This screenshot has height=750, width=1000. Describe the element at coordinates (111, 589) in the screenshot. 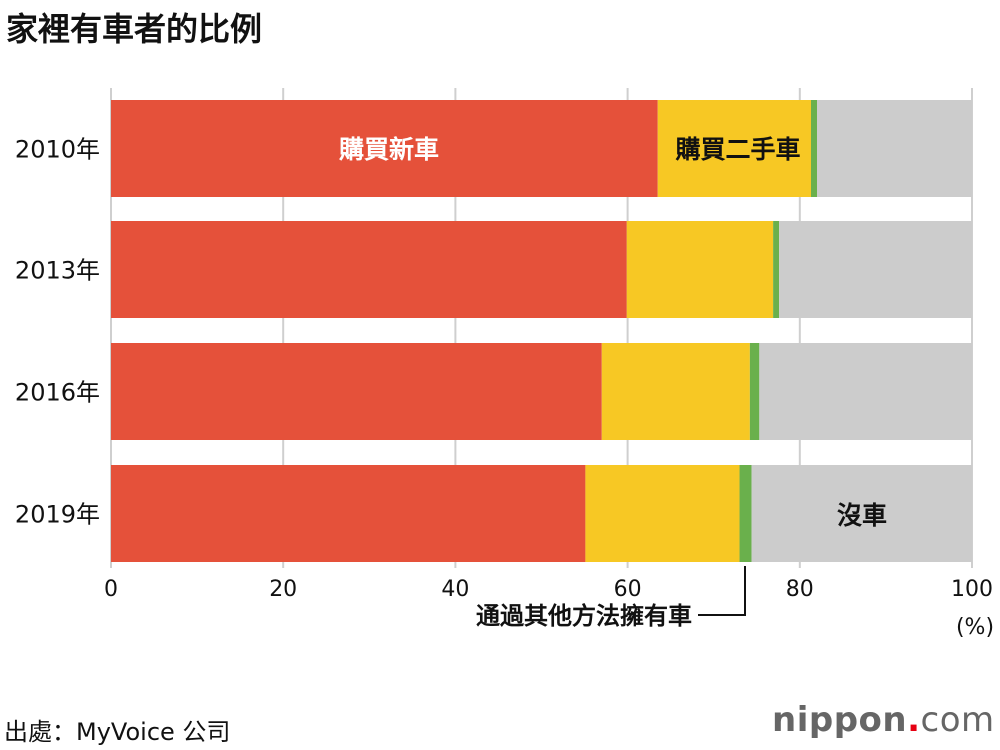

I see `x-tick-label: 0` at that location.